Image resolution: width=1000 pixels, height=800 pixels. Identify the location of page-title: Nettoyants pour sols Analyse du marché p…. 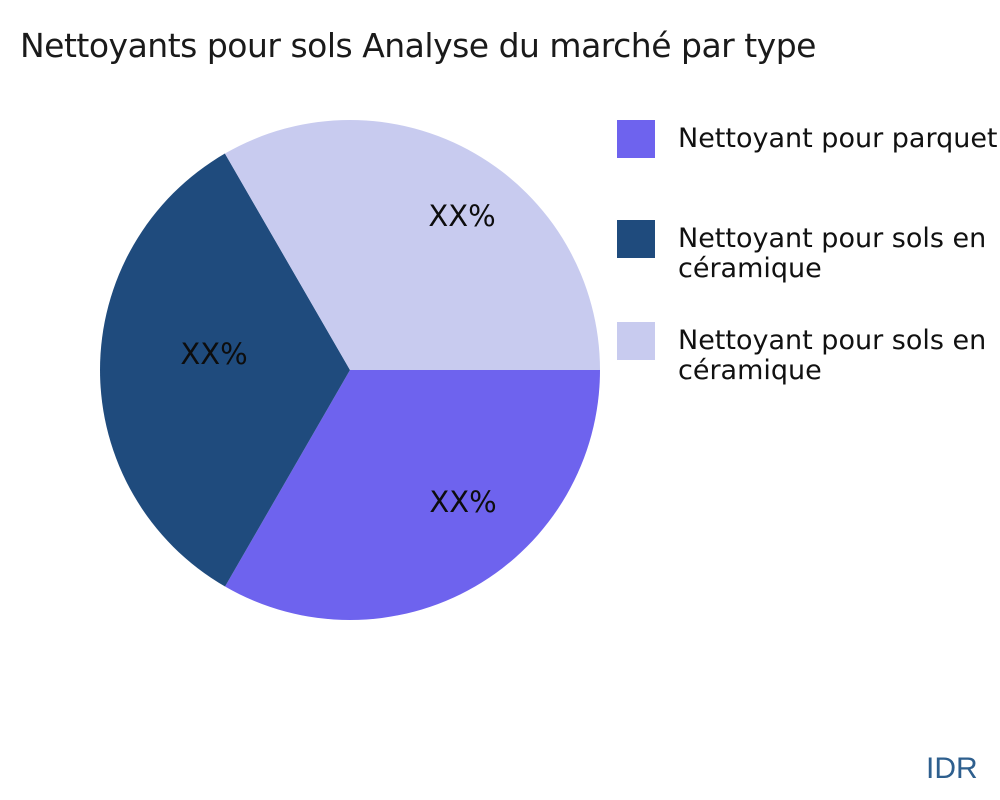
(418, 45).